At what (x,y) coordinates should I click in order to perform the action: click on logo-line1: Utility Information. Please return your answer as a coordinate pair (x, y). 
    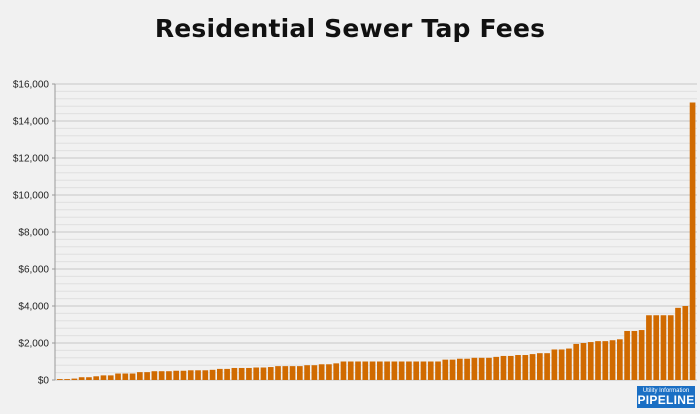
    Looking at the image, I should click on (666, 391).